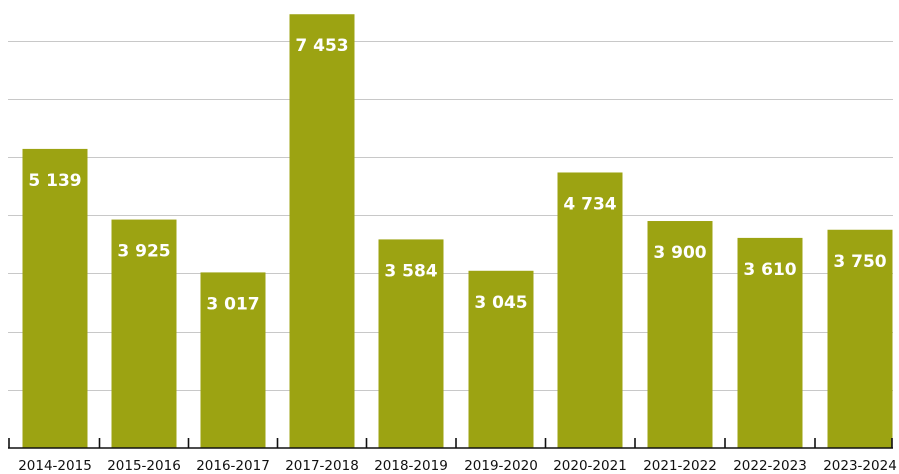 Image resolution: width=899 pixels, height=474 pixels. Describe the element at coordinates (411, 466) in the screenshot. I see `x-tick-label: 2018-2019` at that location.